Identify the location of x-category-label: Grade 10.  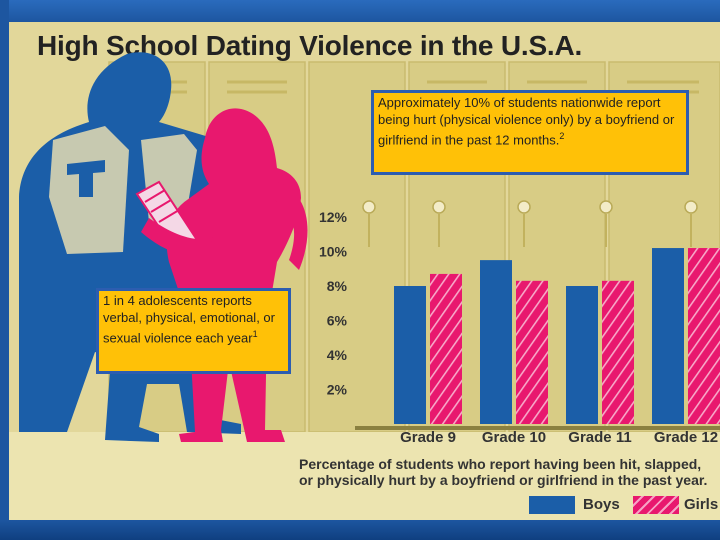
(514, 437).